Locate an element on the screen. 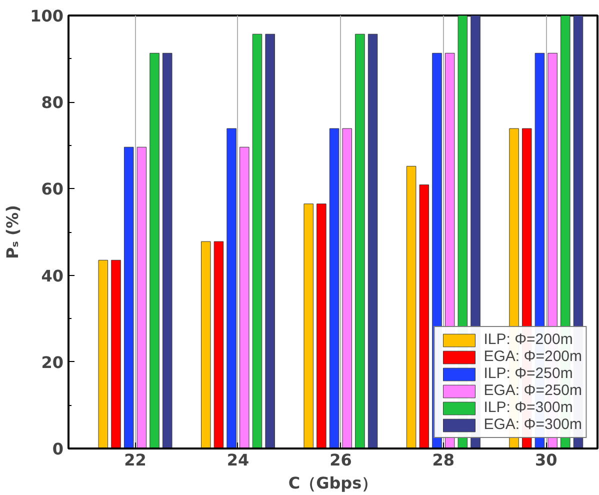 The height and width of the screenshot is (495, 599). y-tick-label: 20 is located at coordinates (52, 362).